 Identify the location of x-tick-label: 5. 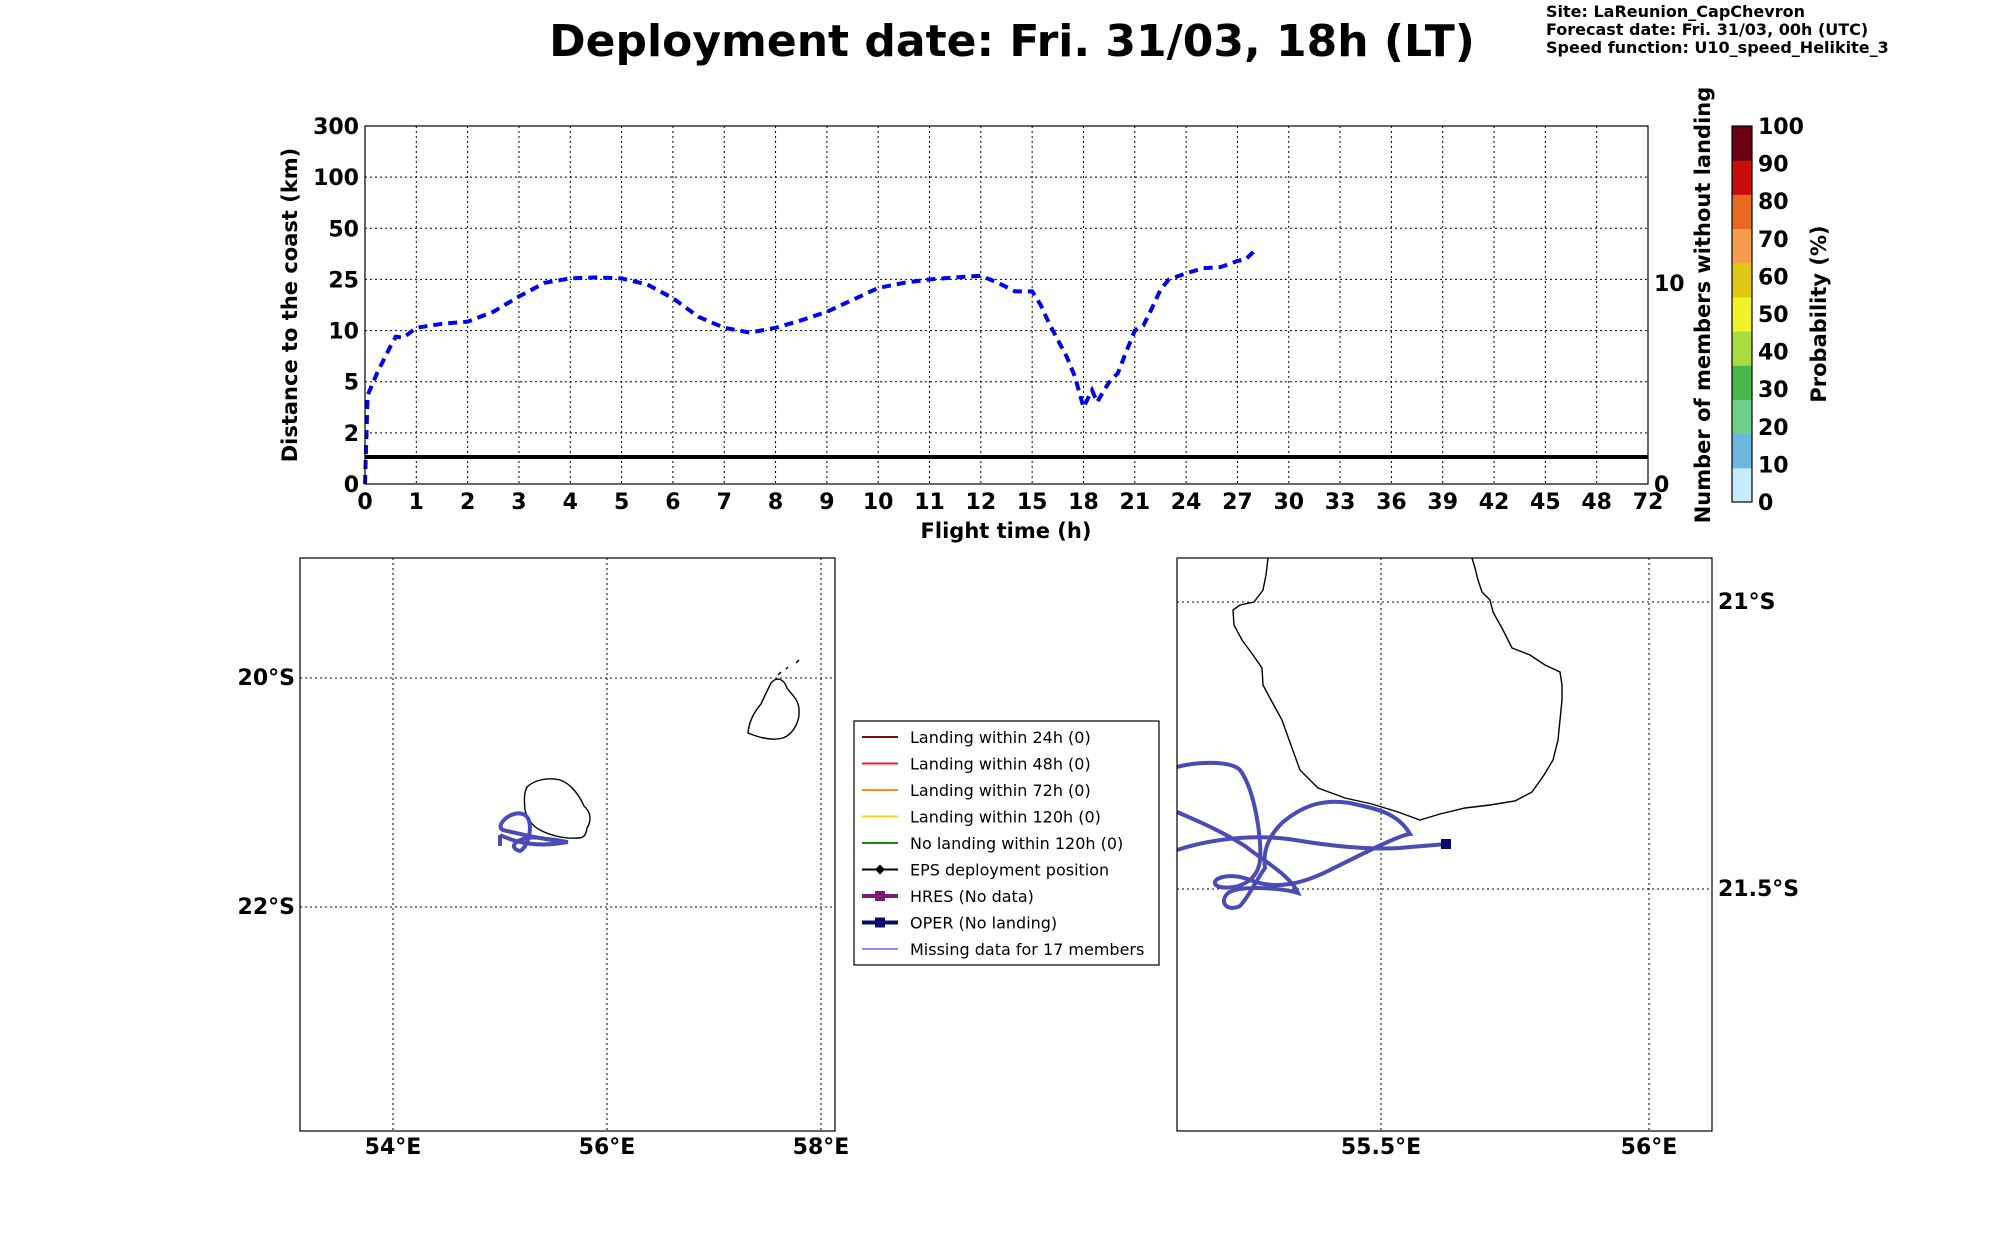
(621, 502).